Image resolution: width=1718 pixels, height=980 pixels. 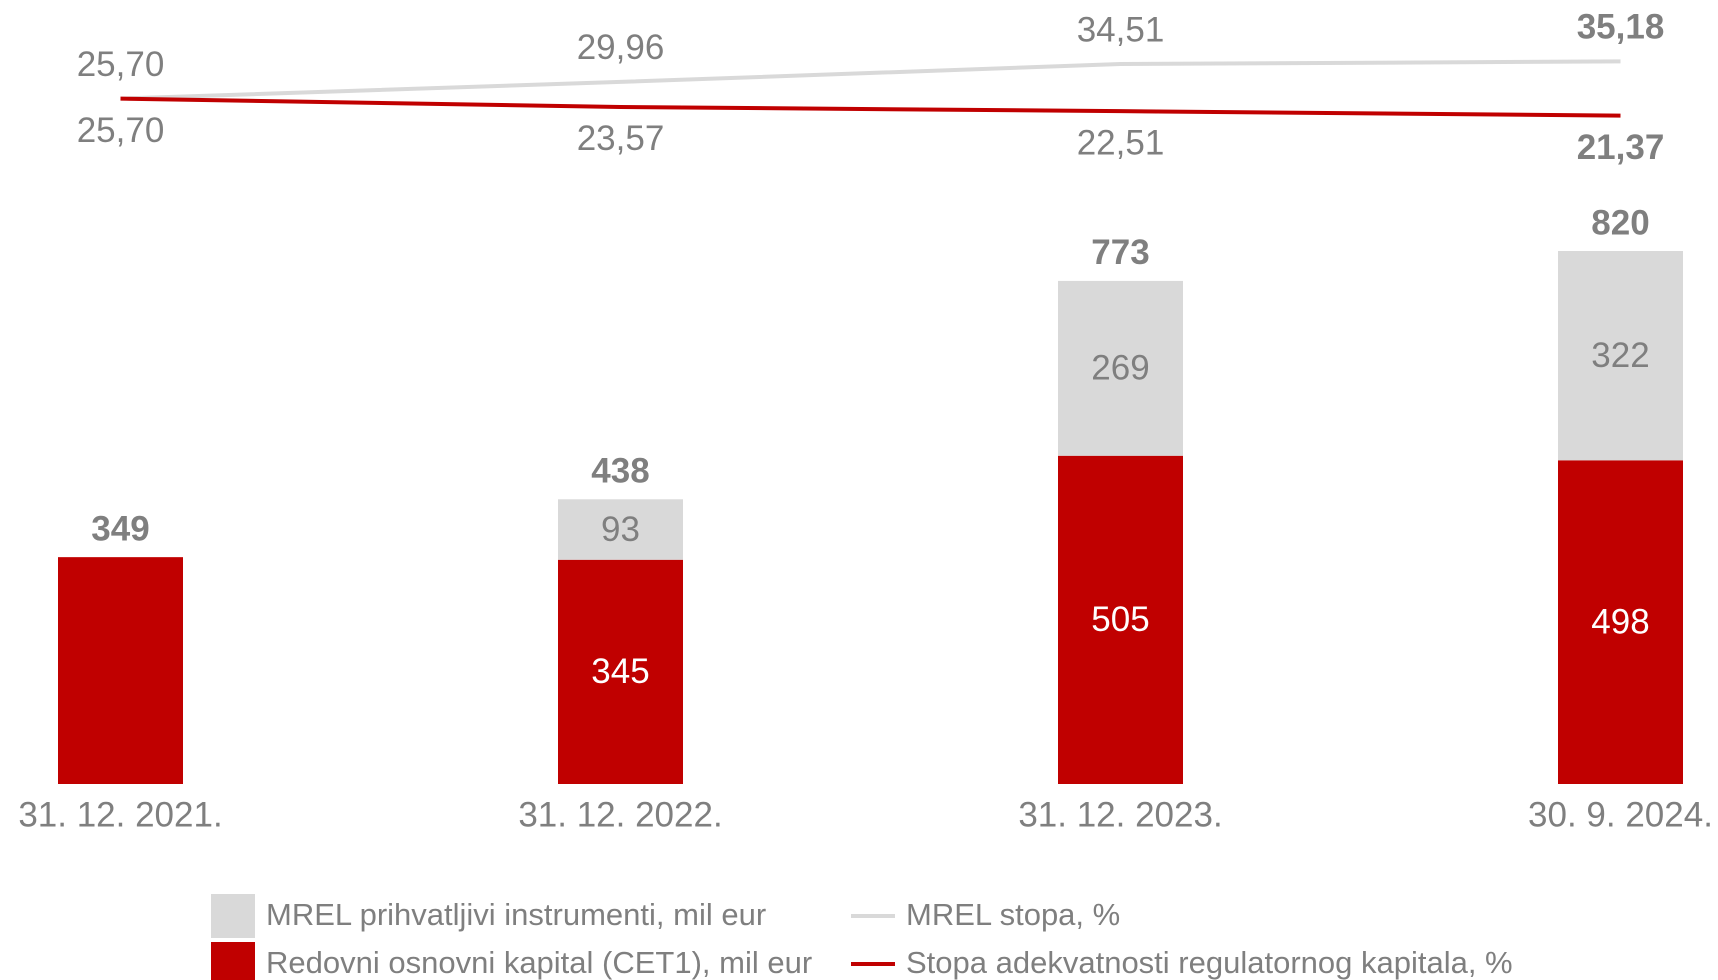 What do you see at coordinates (620, 814) in the screenshot?
I see `x-tick-label: 31. 12. 2022.` at bounding box center [620, 814].